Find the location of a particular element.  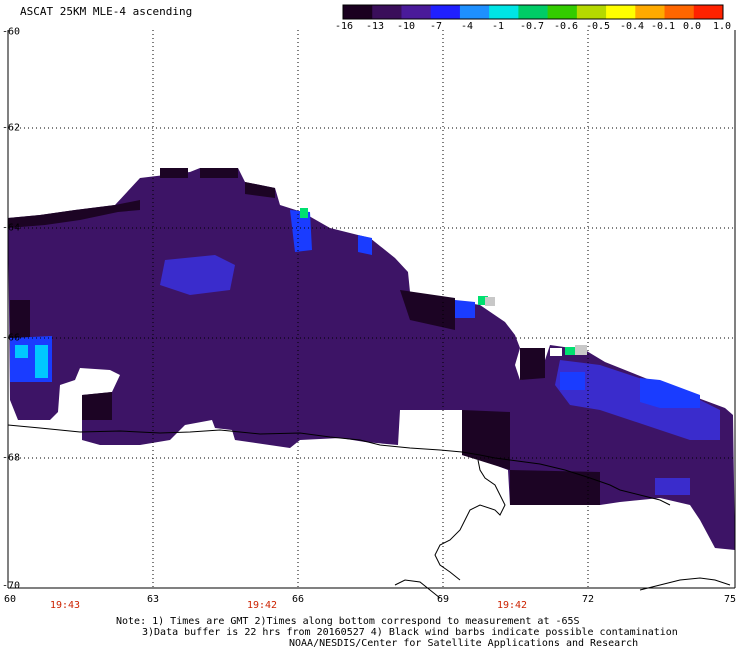

colorbar-label: -10 is located at coordinates (406, 26).